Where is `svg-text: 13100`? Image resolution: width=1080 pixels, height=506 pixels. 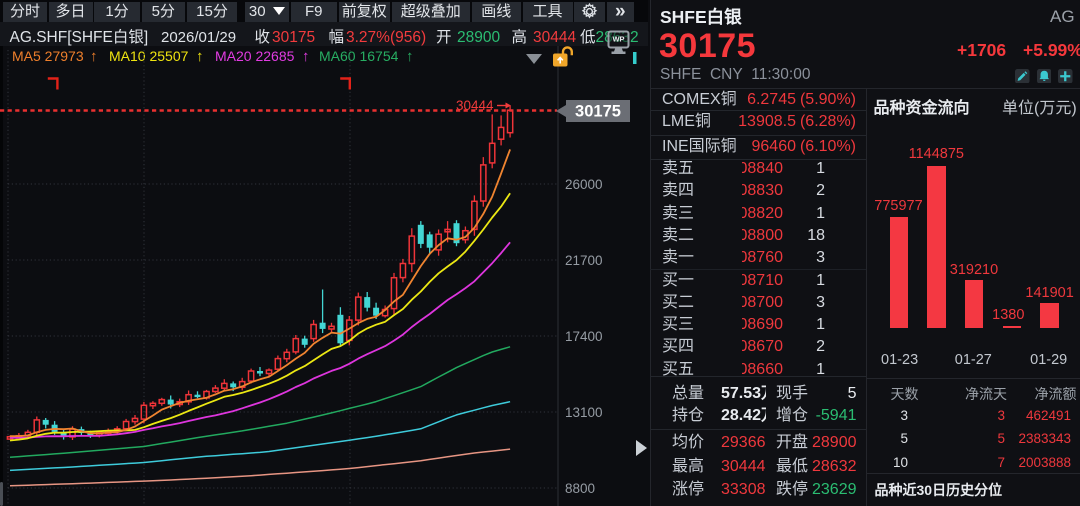 svg-text: 13100 is located at coordinates (584, 412).